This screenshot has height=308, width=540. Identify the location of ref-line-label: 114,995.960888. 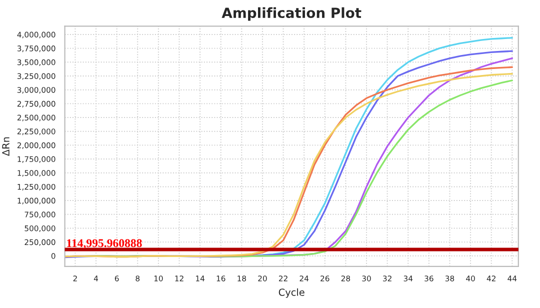
(104, 244).